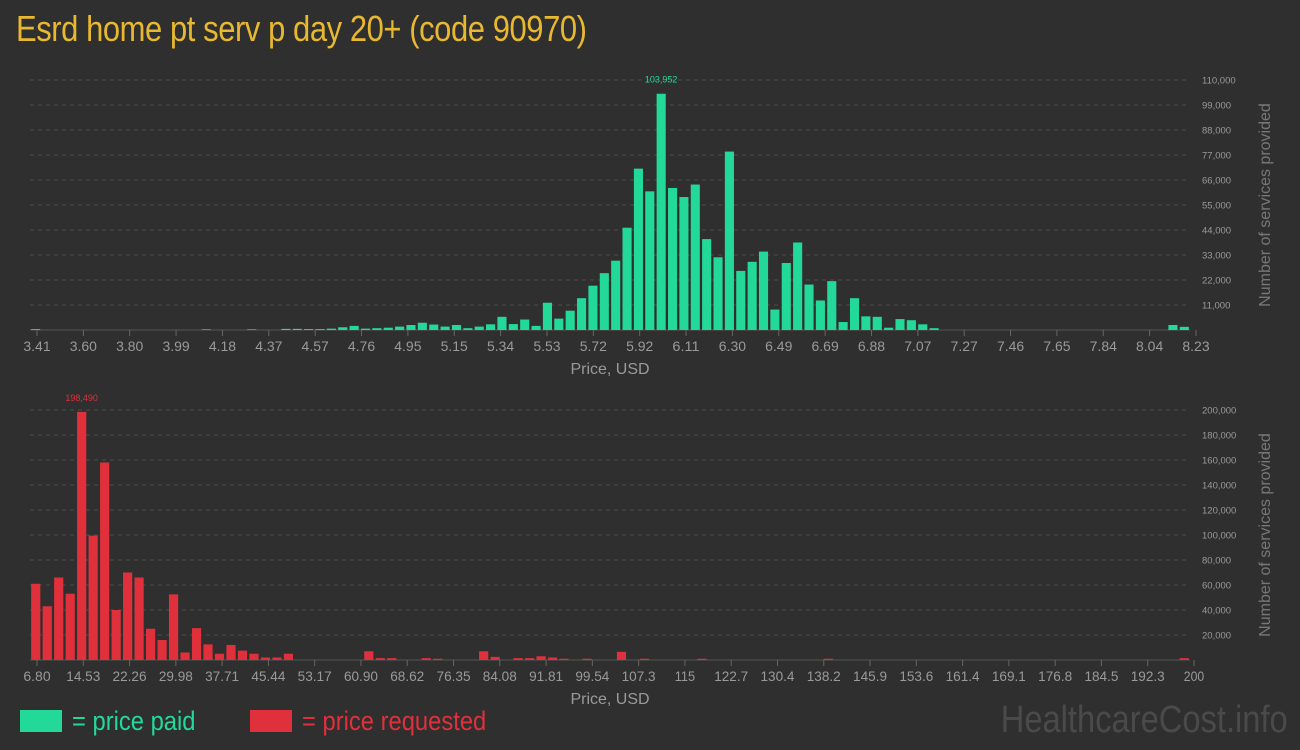 The image size is (1300, 750). Describe the element at coordinates (639, 346) in the screenshot. I see `x-tick-label: 5.92` at that location.